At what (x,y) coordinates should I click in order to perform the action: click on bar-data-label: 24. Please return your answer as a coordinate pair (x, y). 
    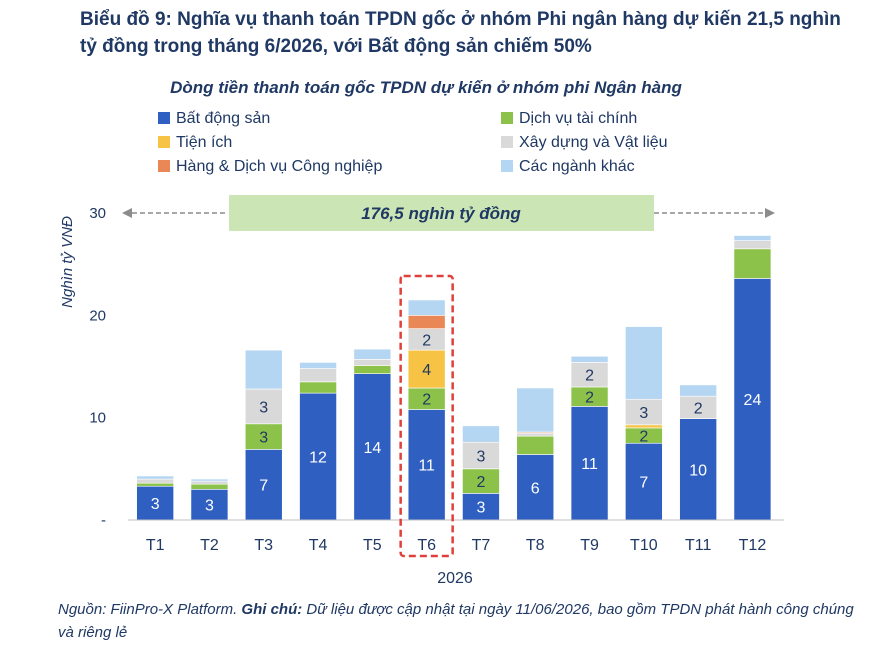
    Looking at the image, I should click on (753, 400).